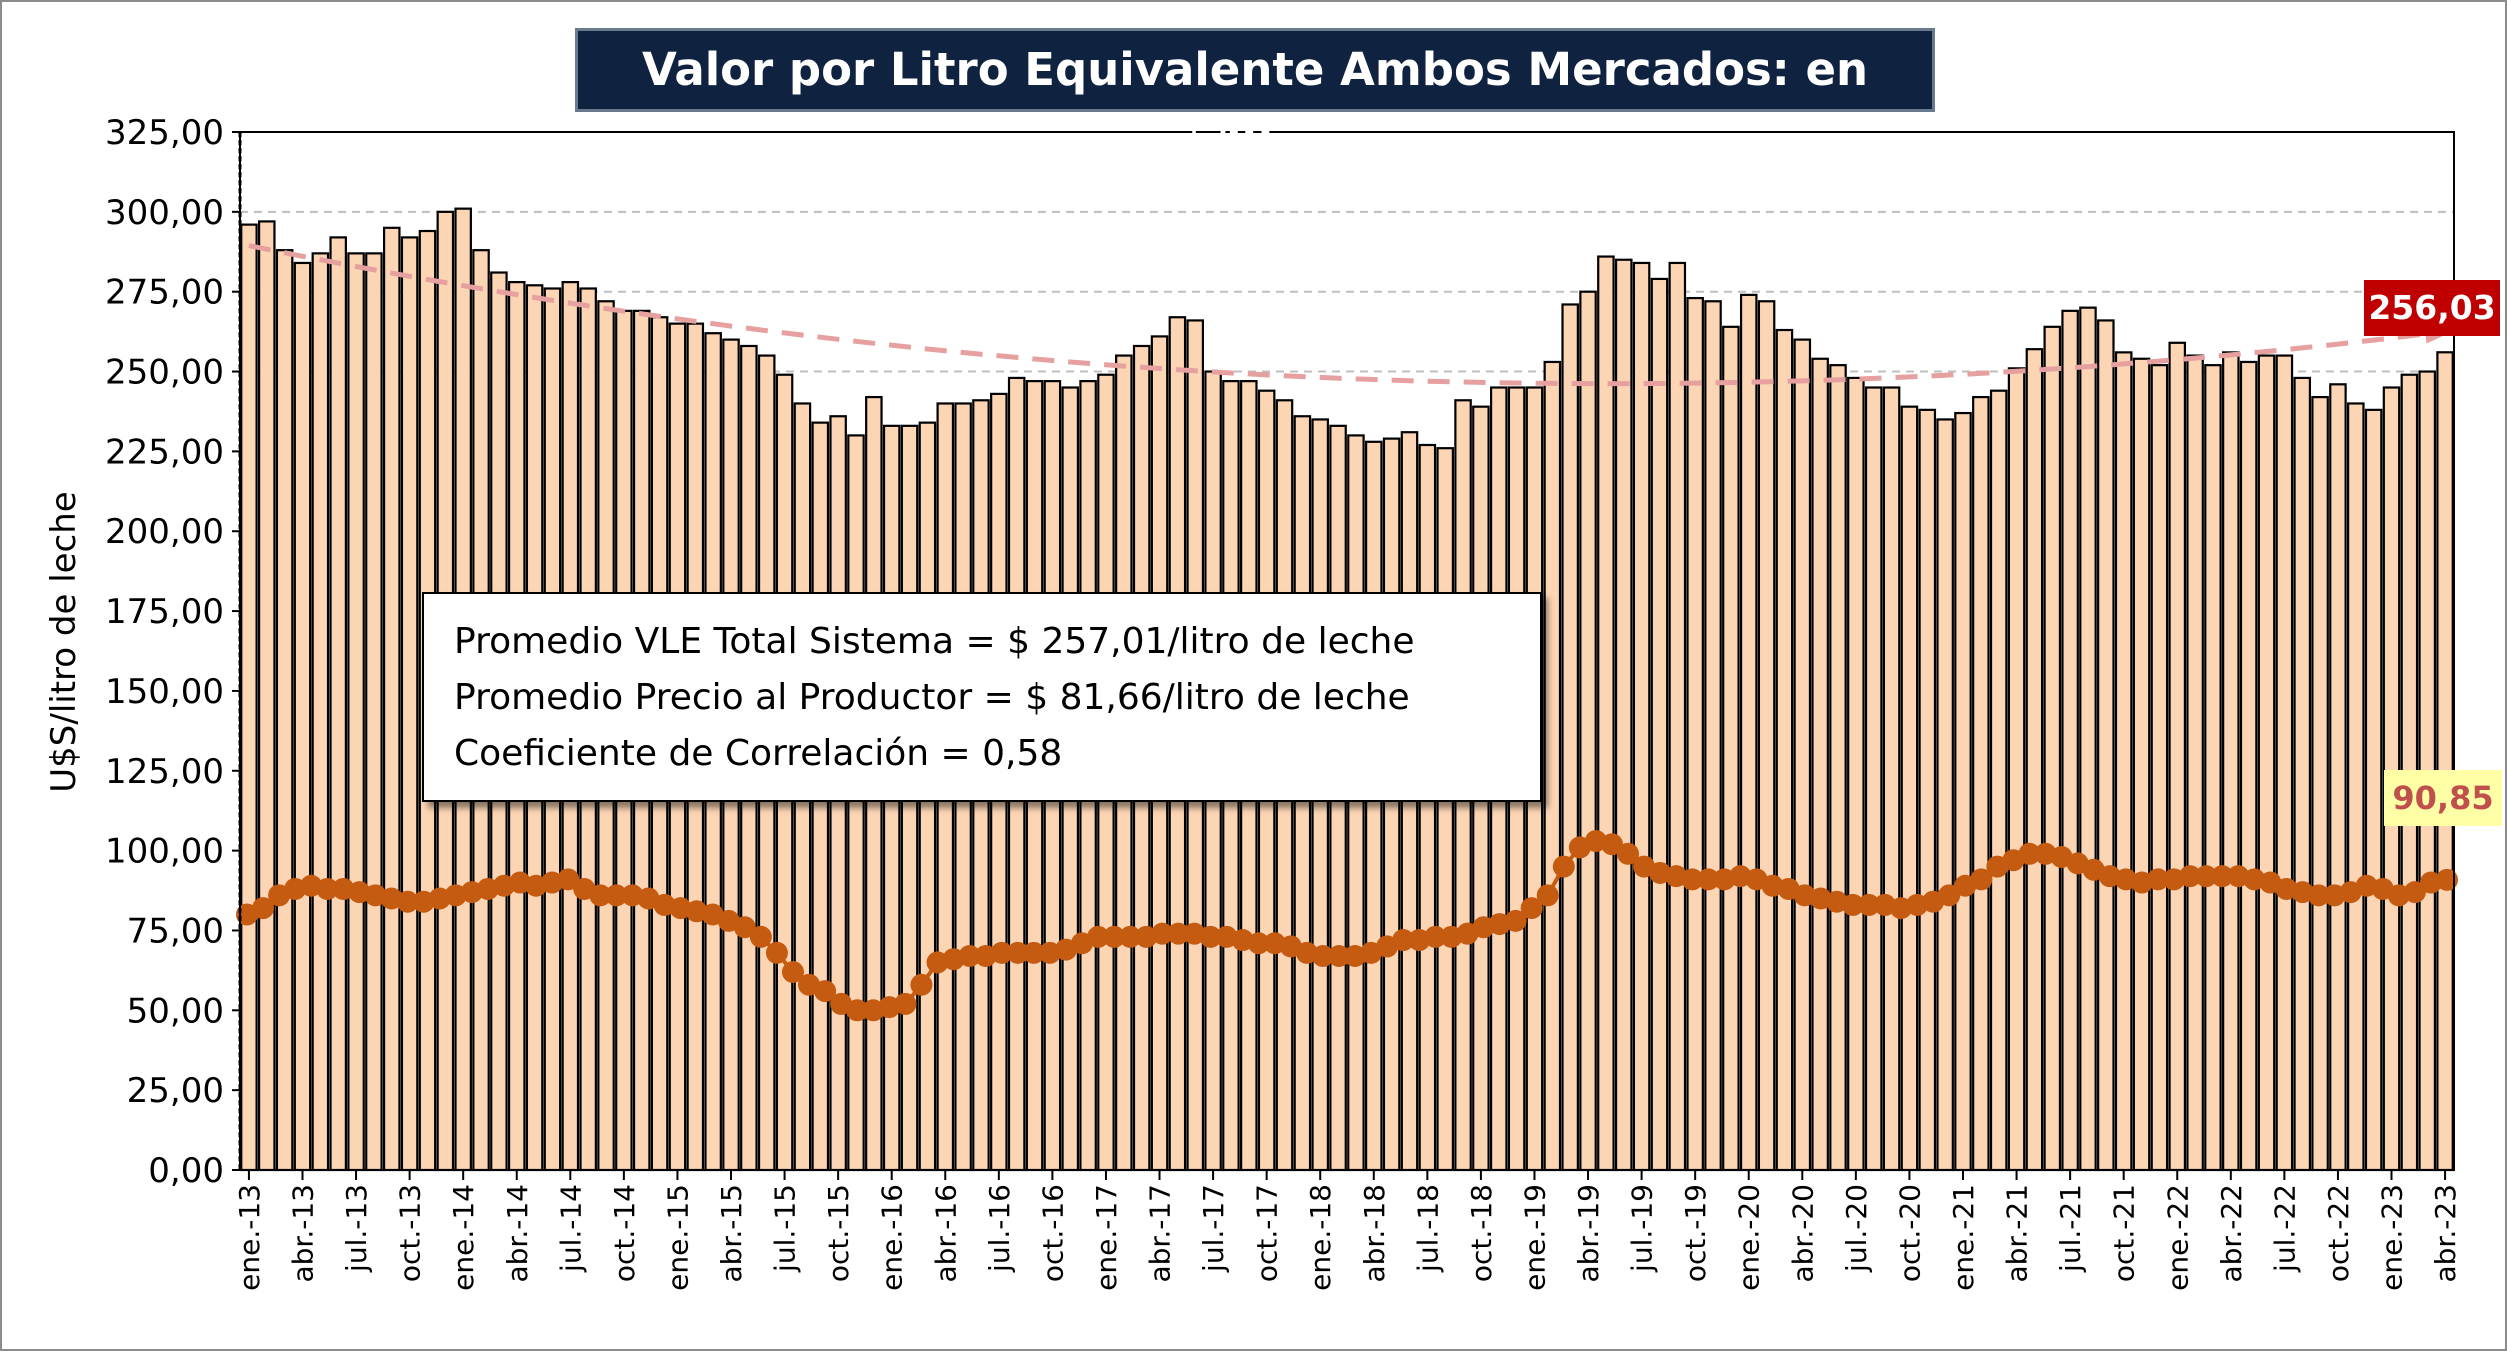 The image size is (2507, 1353). What do you see at coordinates (2284, 1228) in the screenshot?
I see `x-tick-label: jul.-22` at bounding box center [2284, 1228].